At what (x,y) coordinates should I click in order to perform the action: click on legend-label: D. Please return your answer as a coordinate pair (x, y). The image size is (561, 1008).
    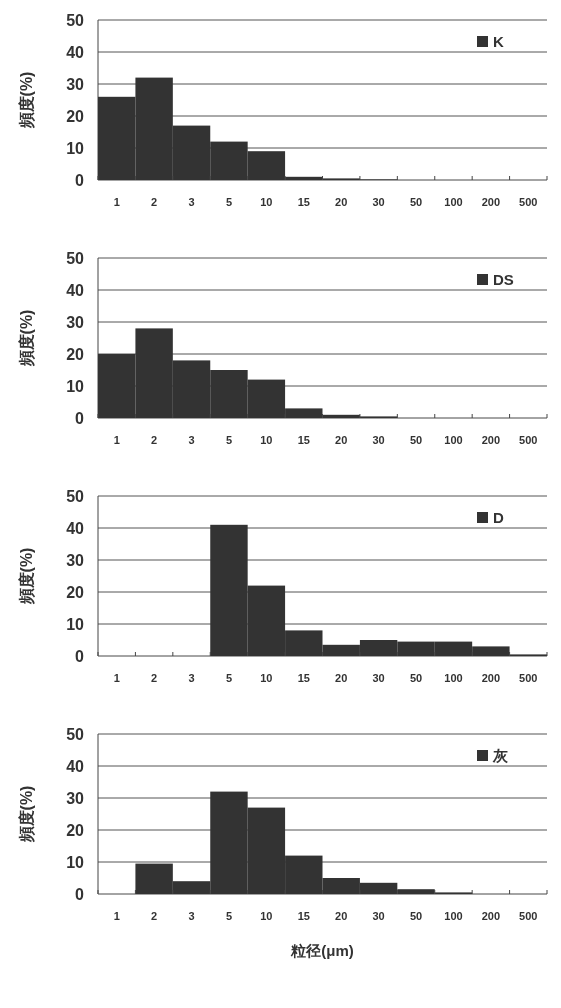
    Looking at the image, I should click on (498, 518).